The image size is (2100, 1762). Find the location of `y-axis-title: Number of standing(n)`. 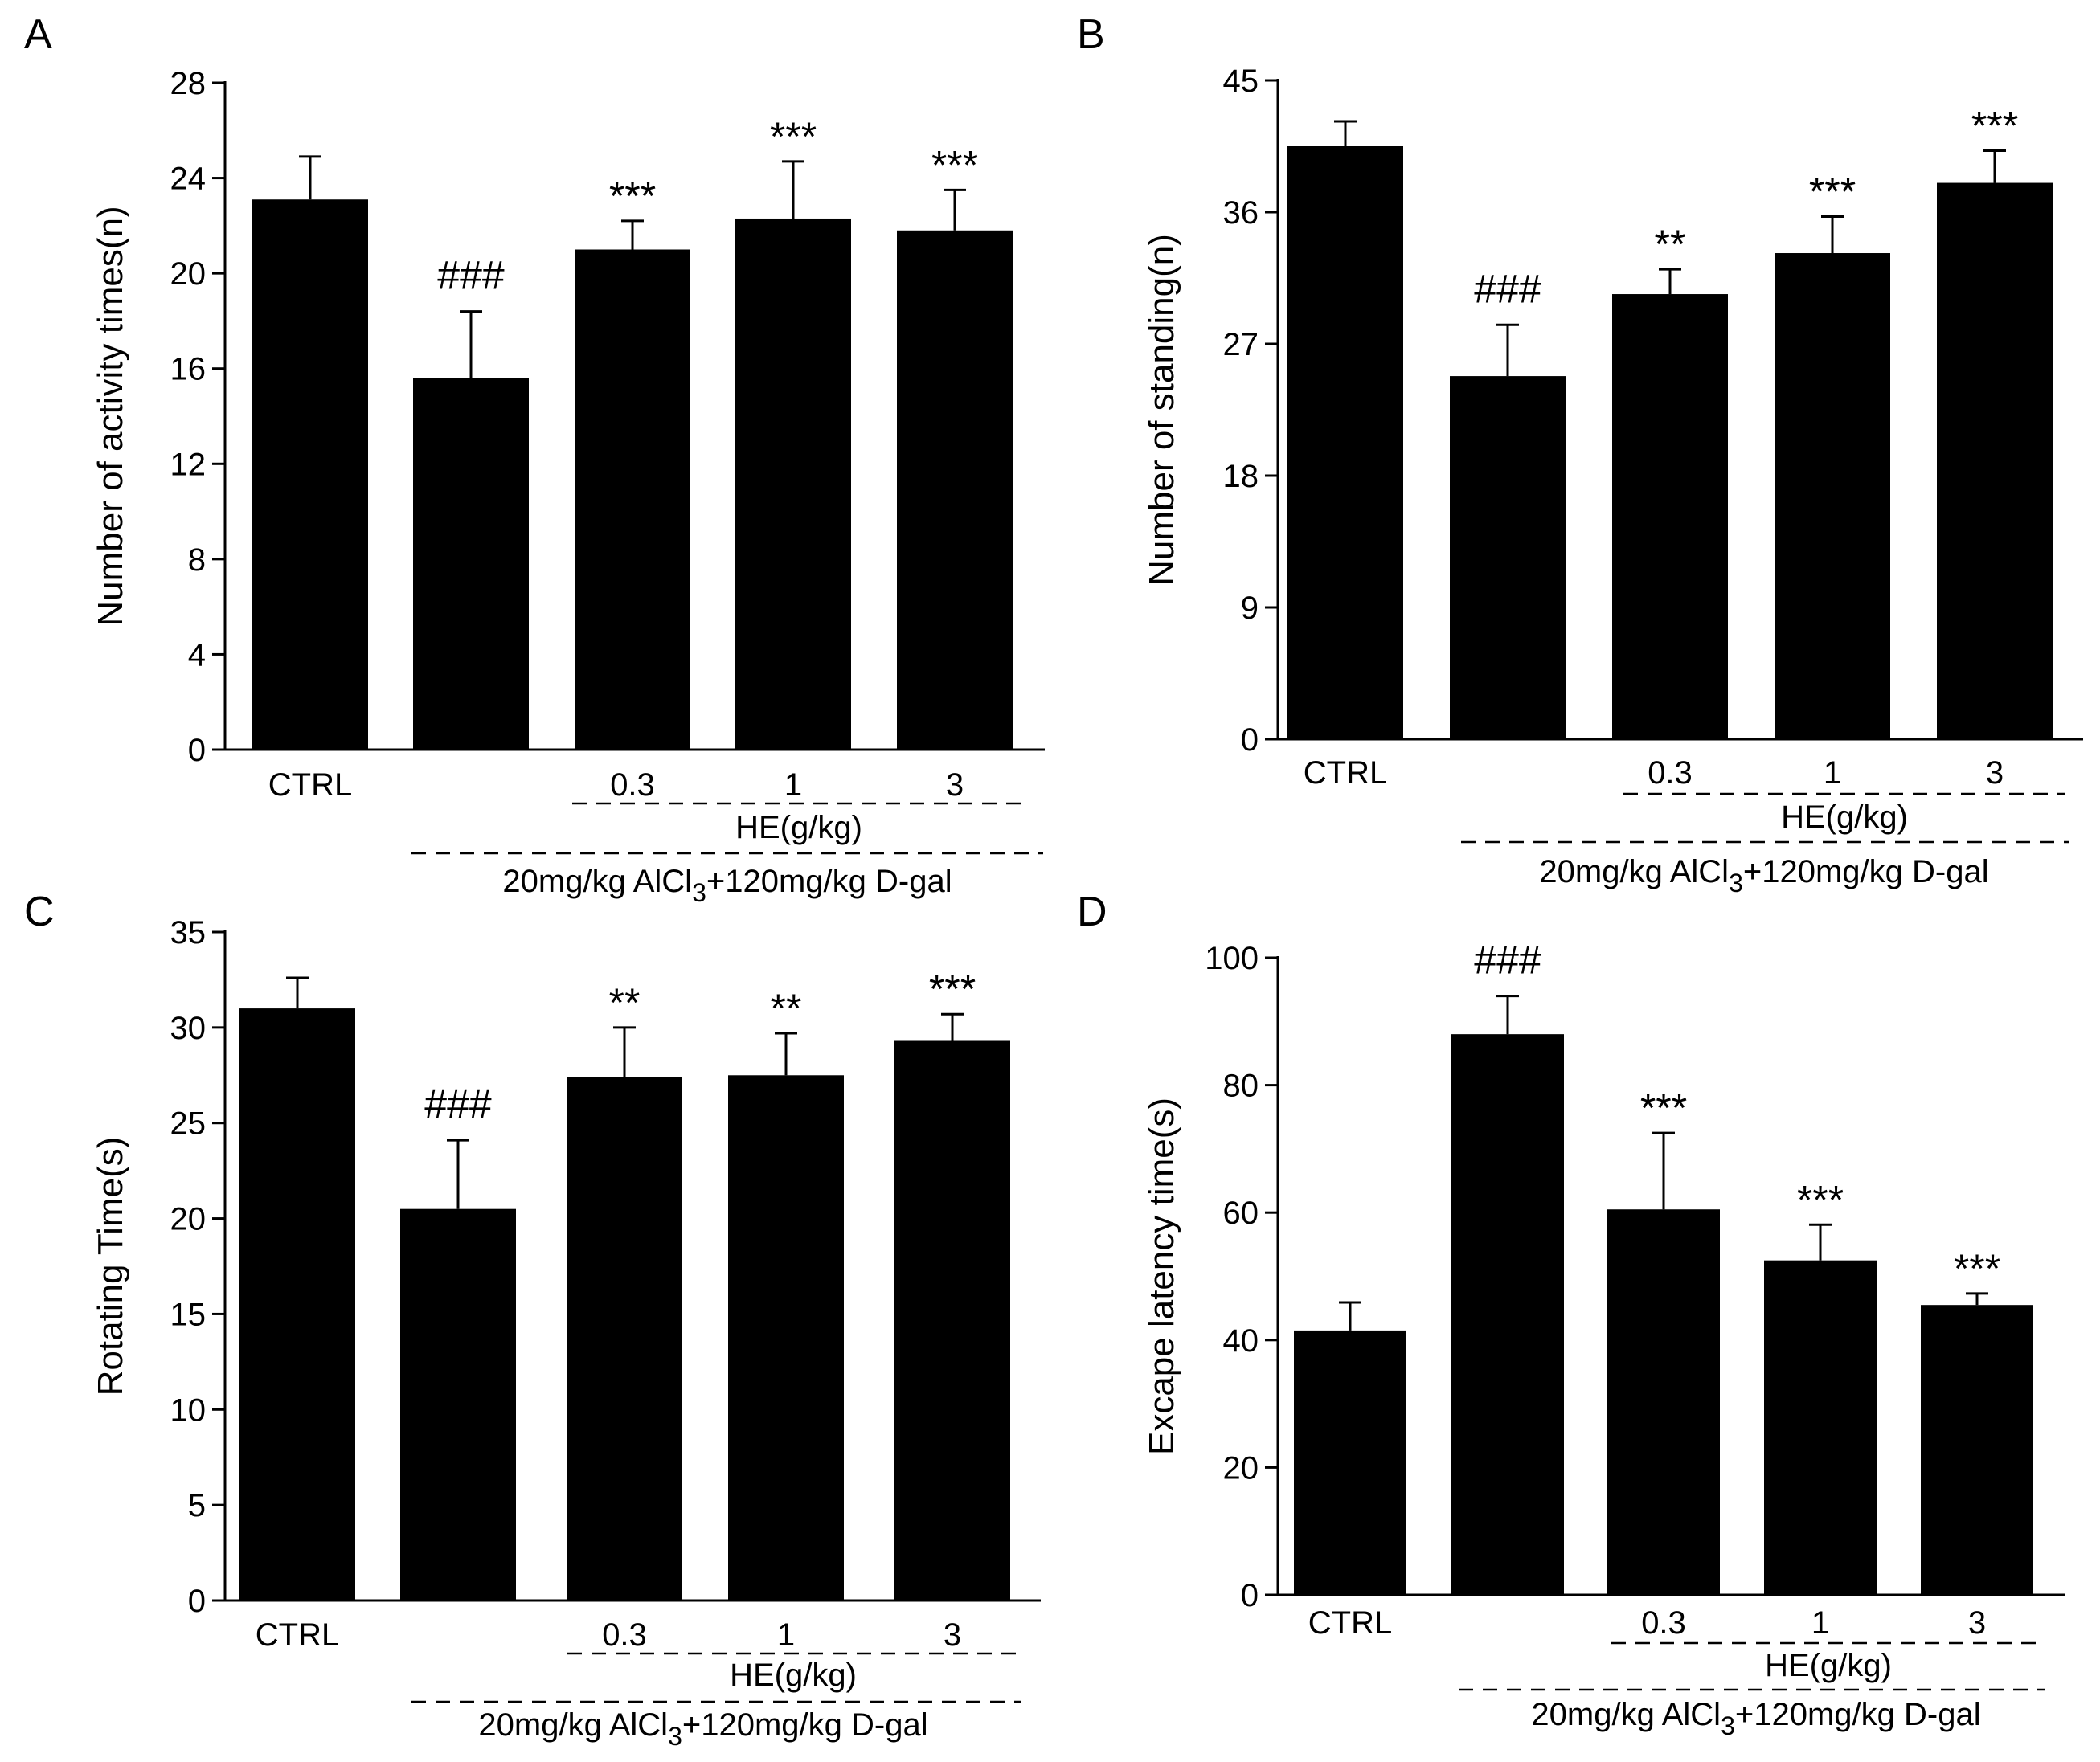

y-axis-title: Number of standing(n) is located at coordinates (1161, 410).